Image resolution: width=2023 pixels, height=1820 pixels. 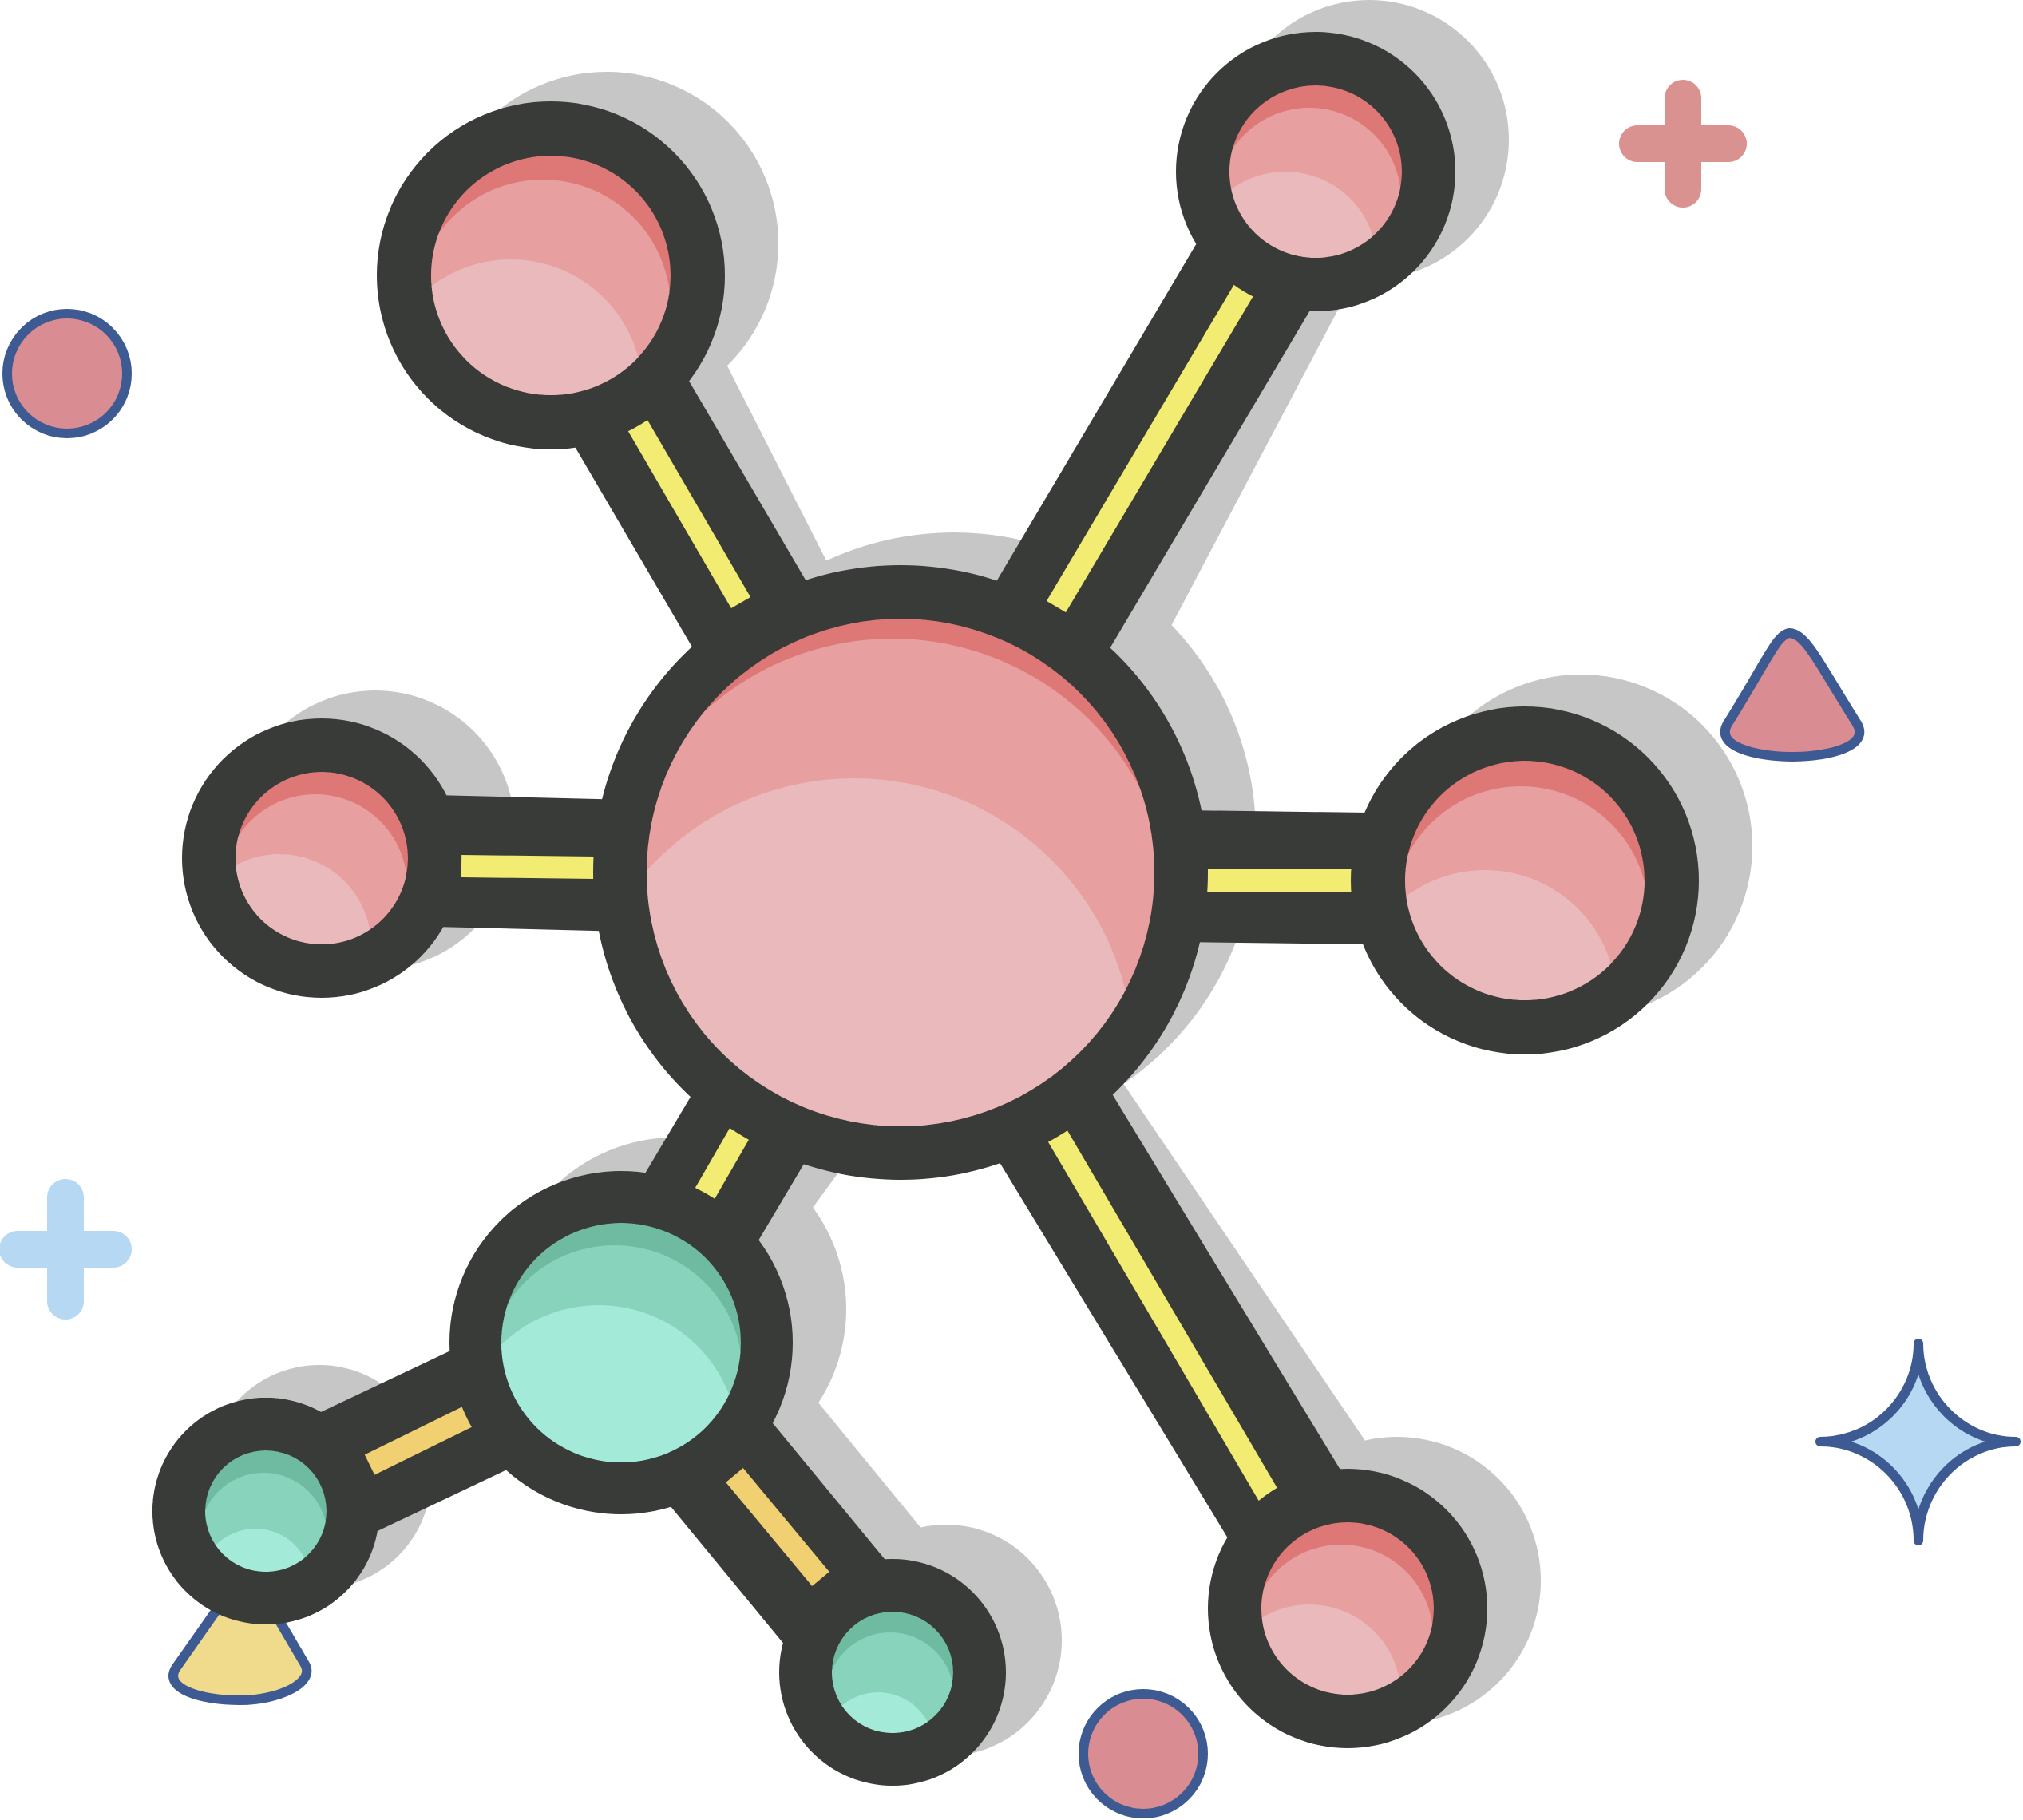 I want to click on atom-bottom-right, so click(x=1347, y=1608).